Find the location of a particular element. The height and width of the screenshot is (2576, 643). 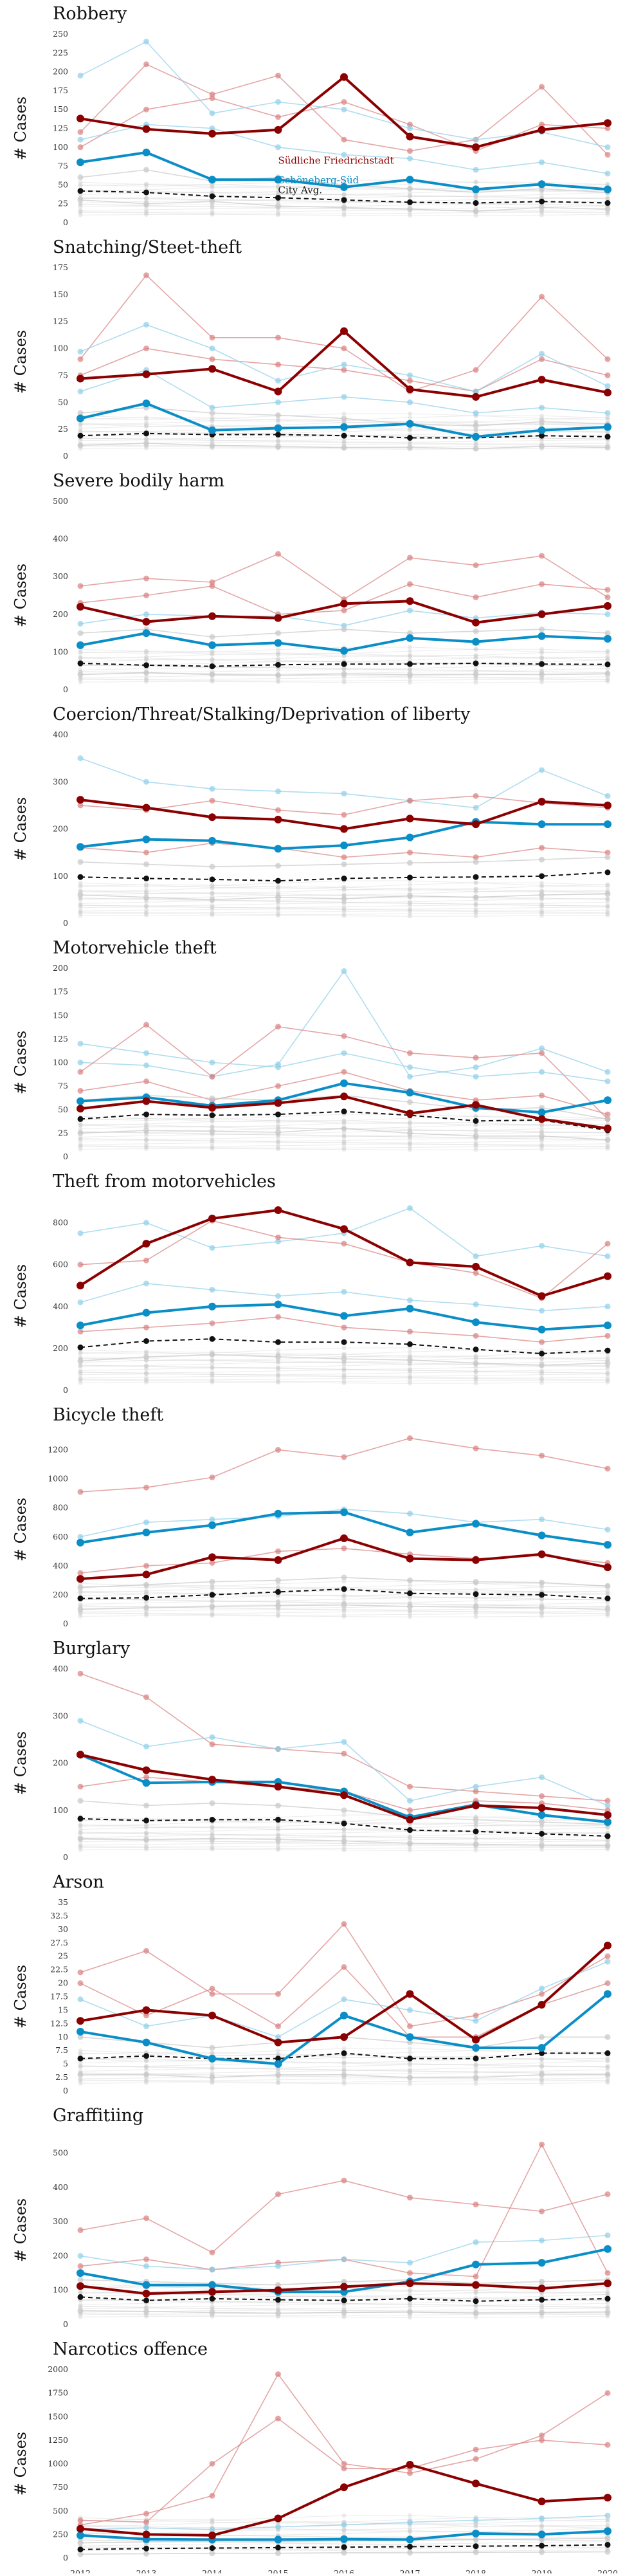

highlight-series is located at coordinates (344, 633).